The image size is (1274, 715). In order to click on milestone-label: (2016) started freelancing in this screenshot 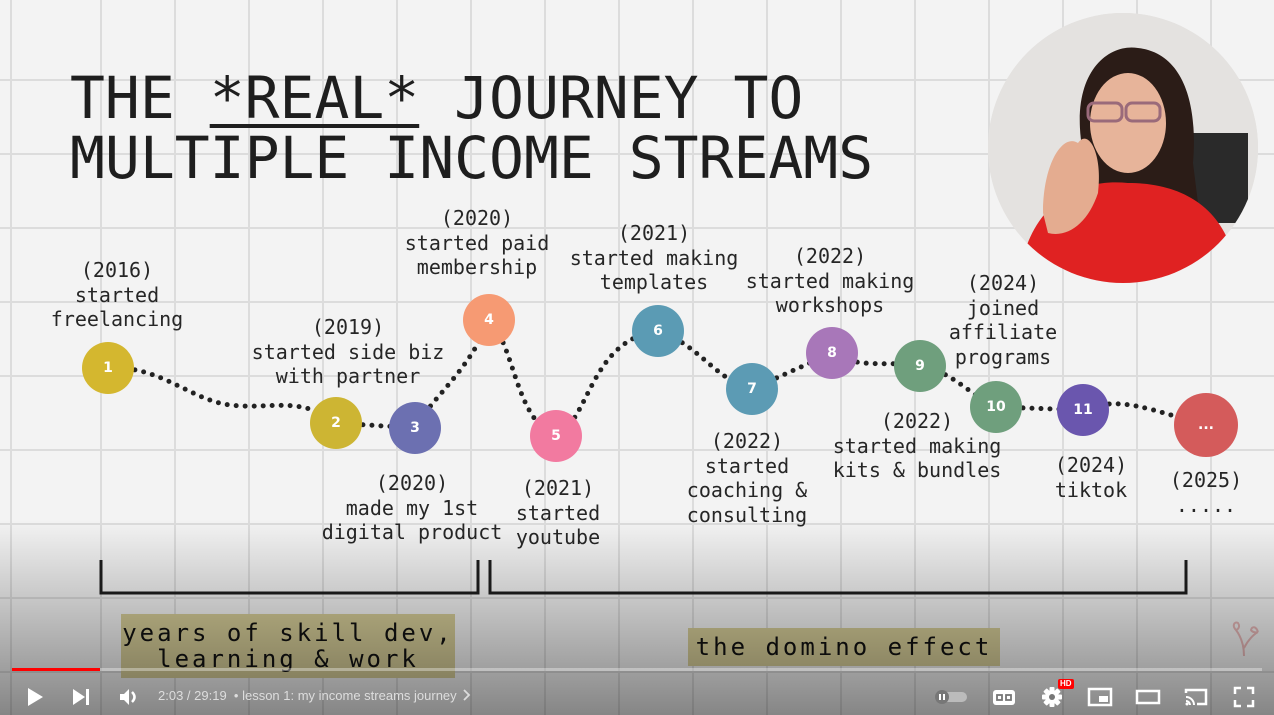, I will do `click(117, 295)`.